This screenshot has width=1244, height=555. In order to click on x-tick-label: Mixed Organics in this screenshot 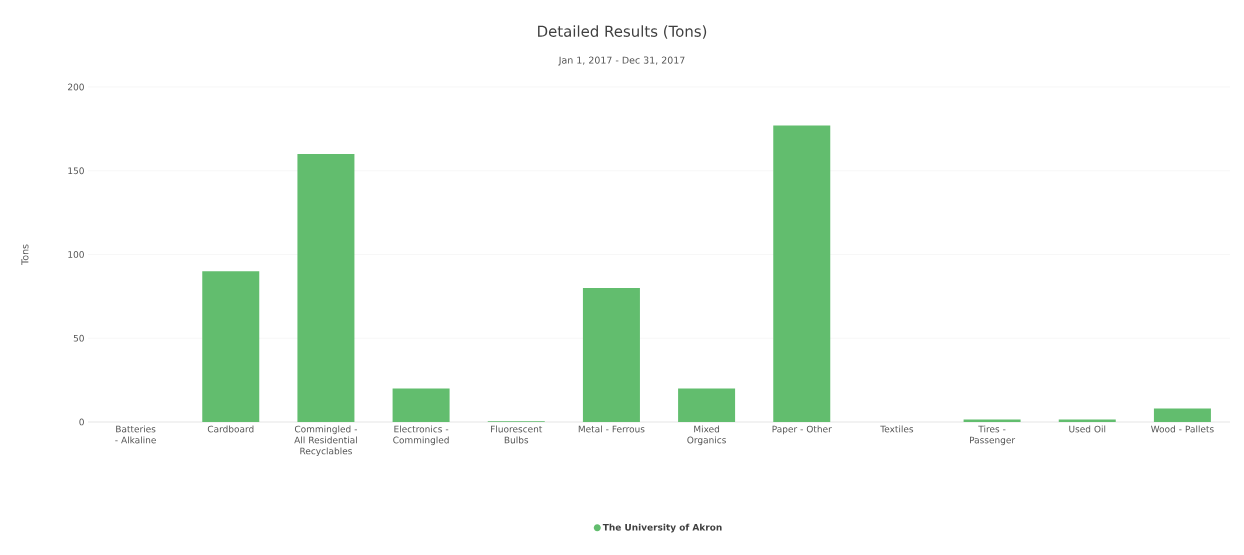, I will do `click(706, 435)`.